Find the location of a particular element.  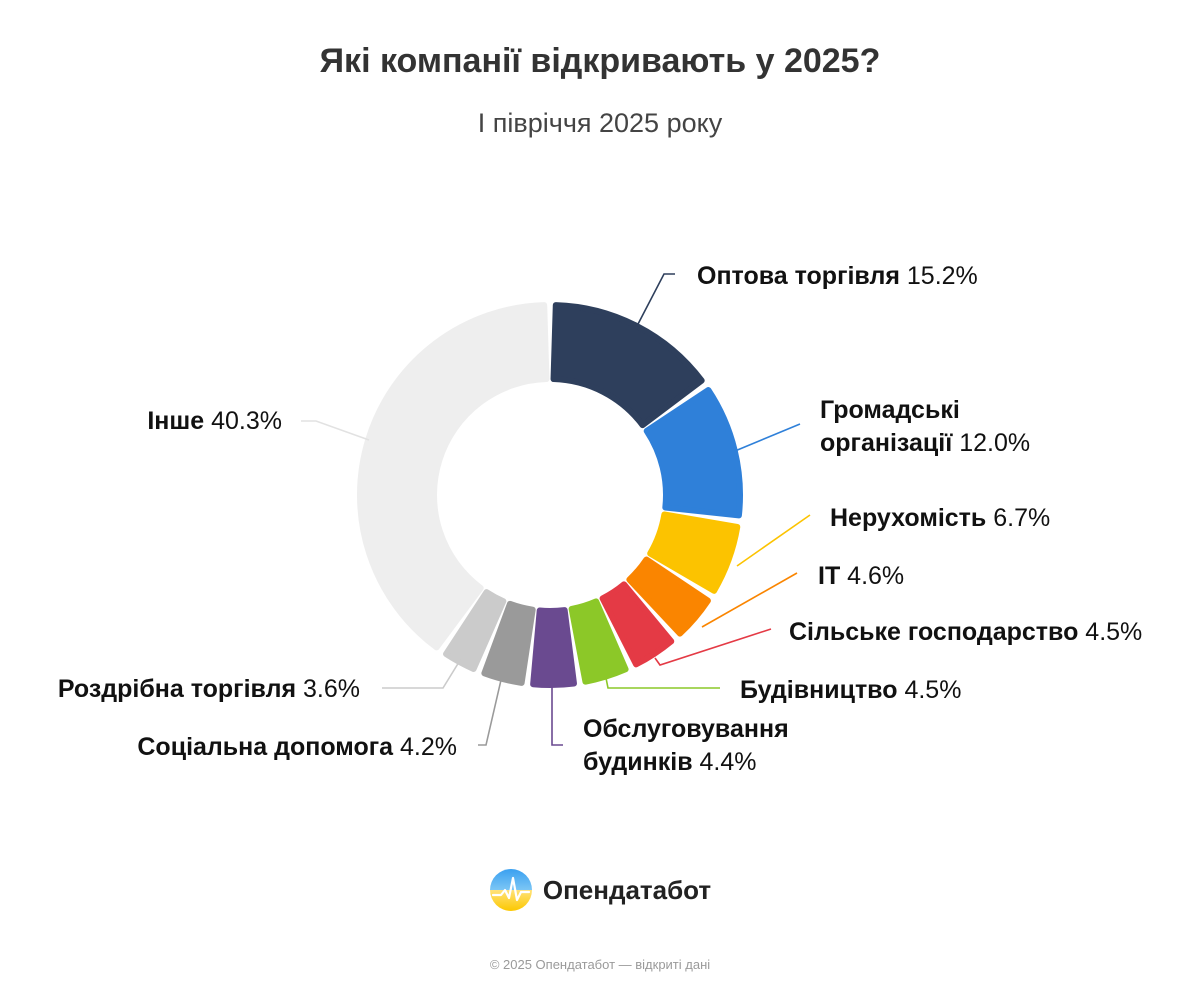

slice-value-2: 12.0% is located at coordinates (991, 443).